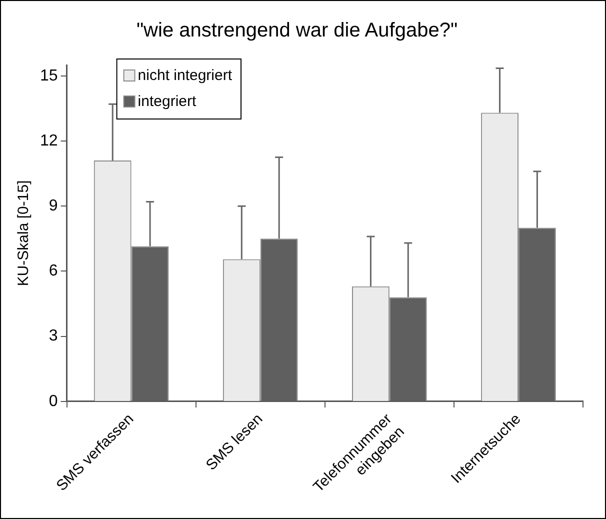 This screenshot has height=519, width=606. I want to click on legend-label: nicht integriert, so click(185, 75).